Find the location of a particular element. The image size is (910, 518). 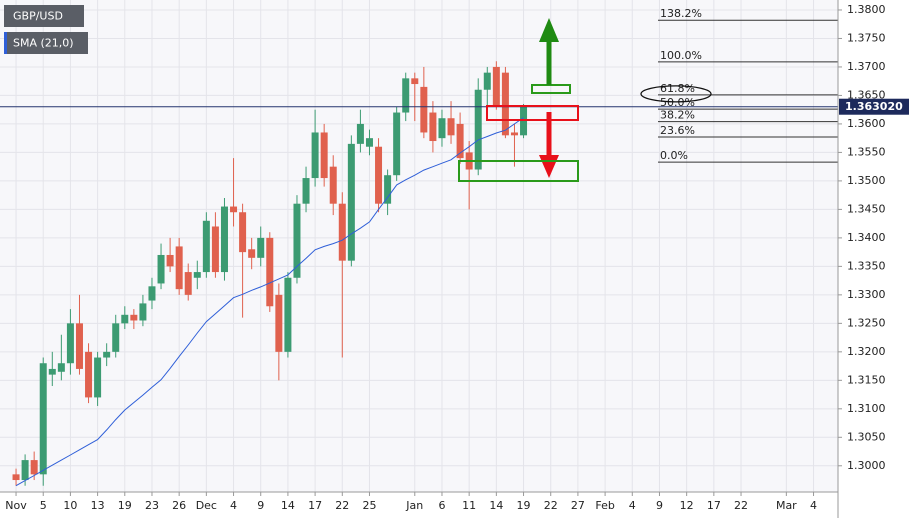

y-tick-label: 1.3550 is located at coordinates (866, 151).